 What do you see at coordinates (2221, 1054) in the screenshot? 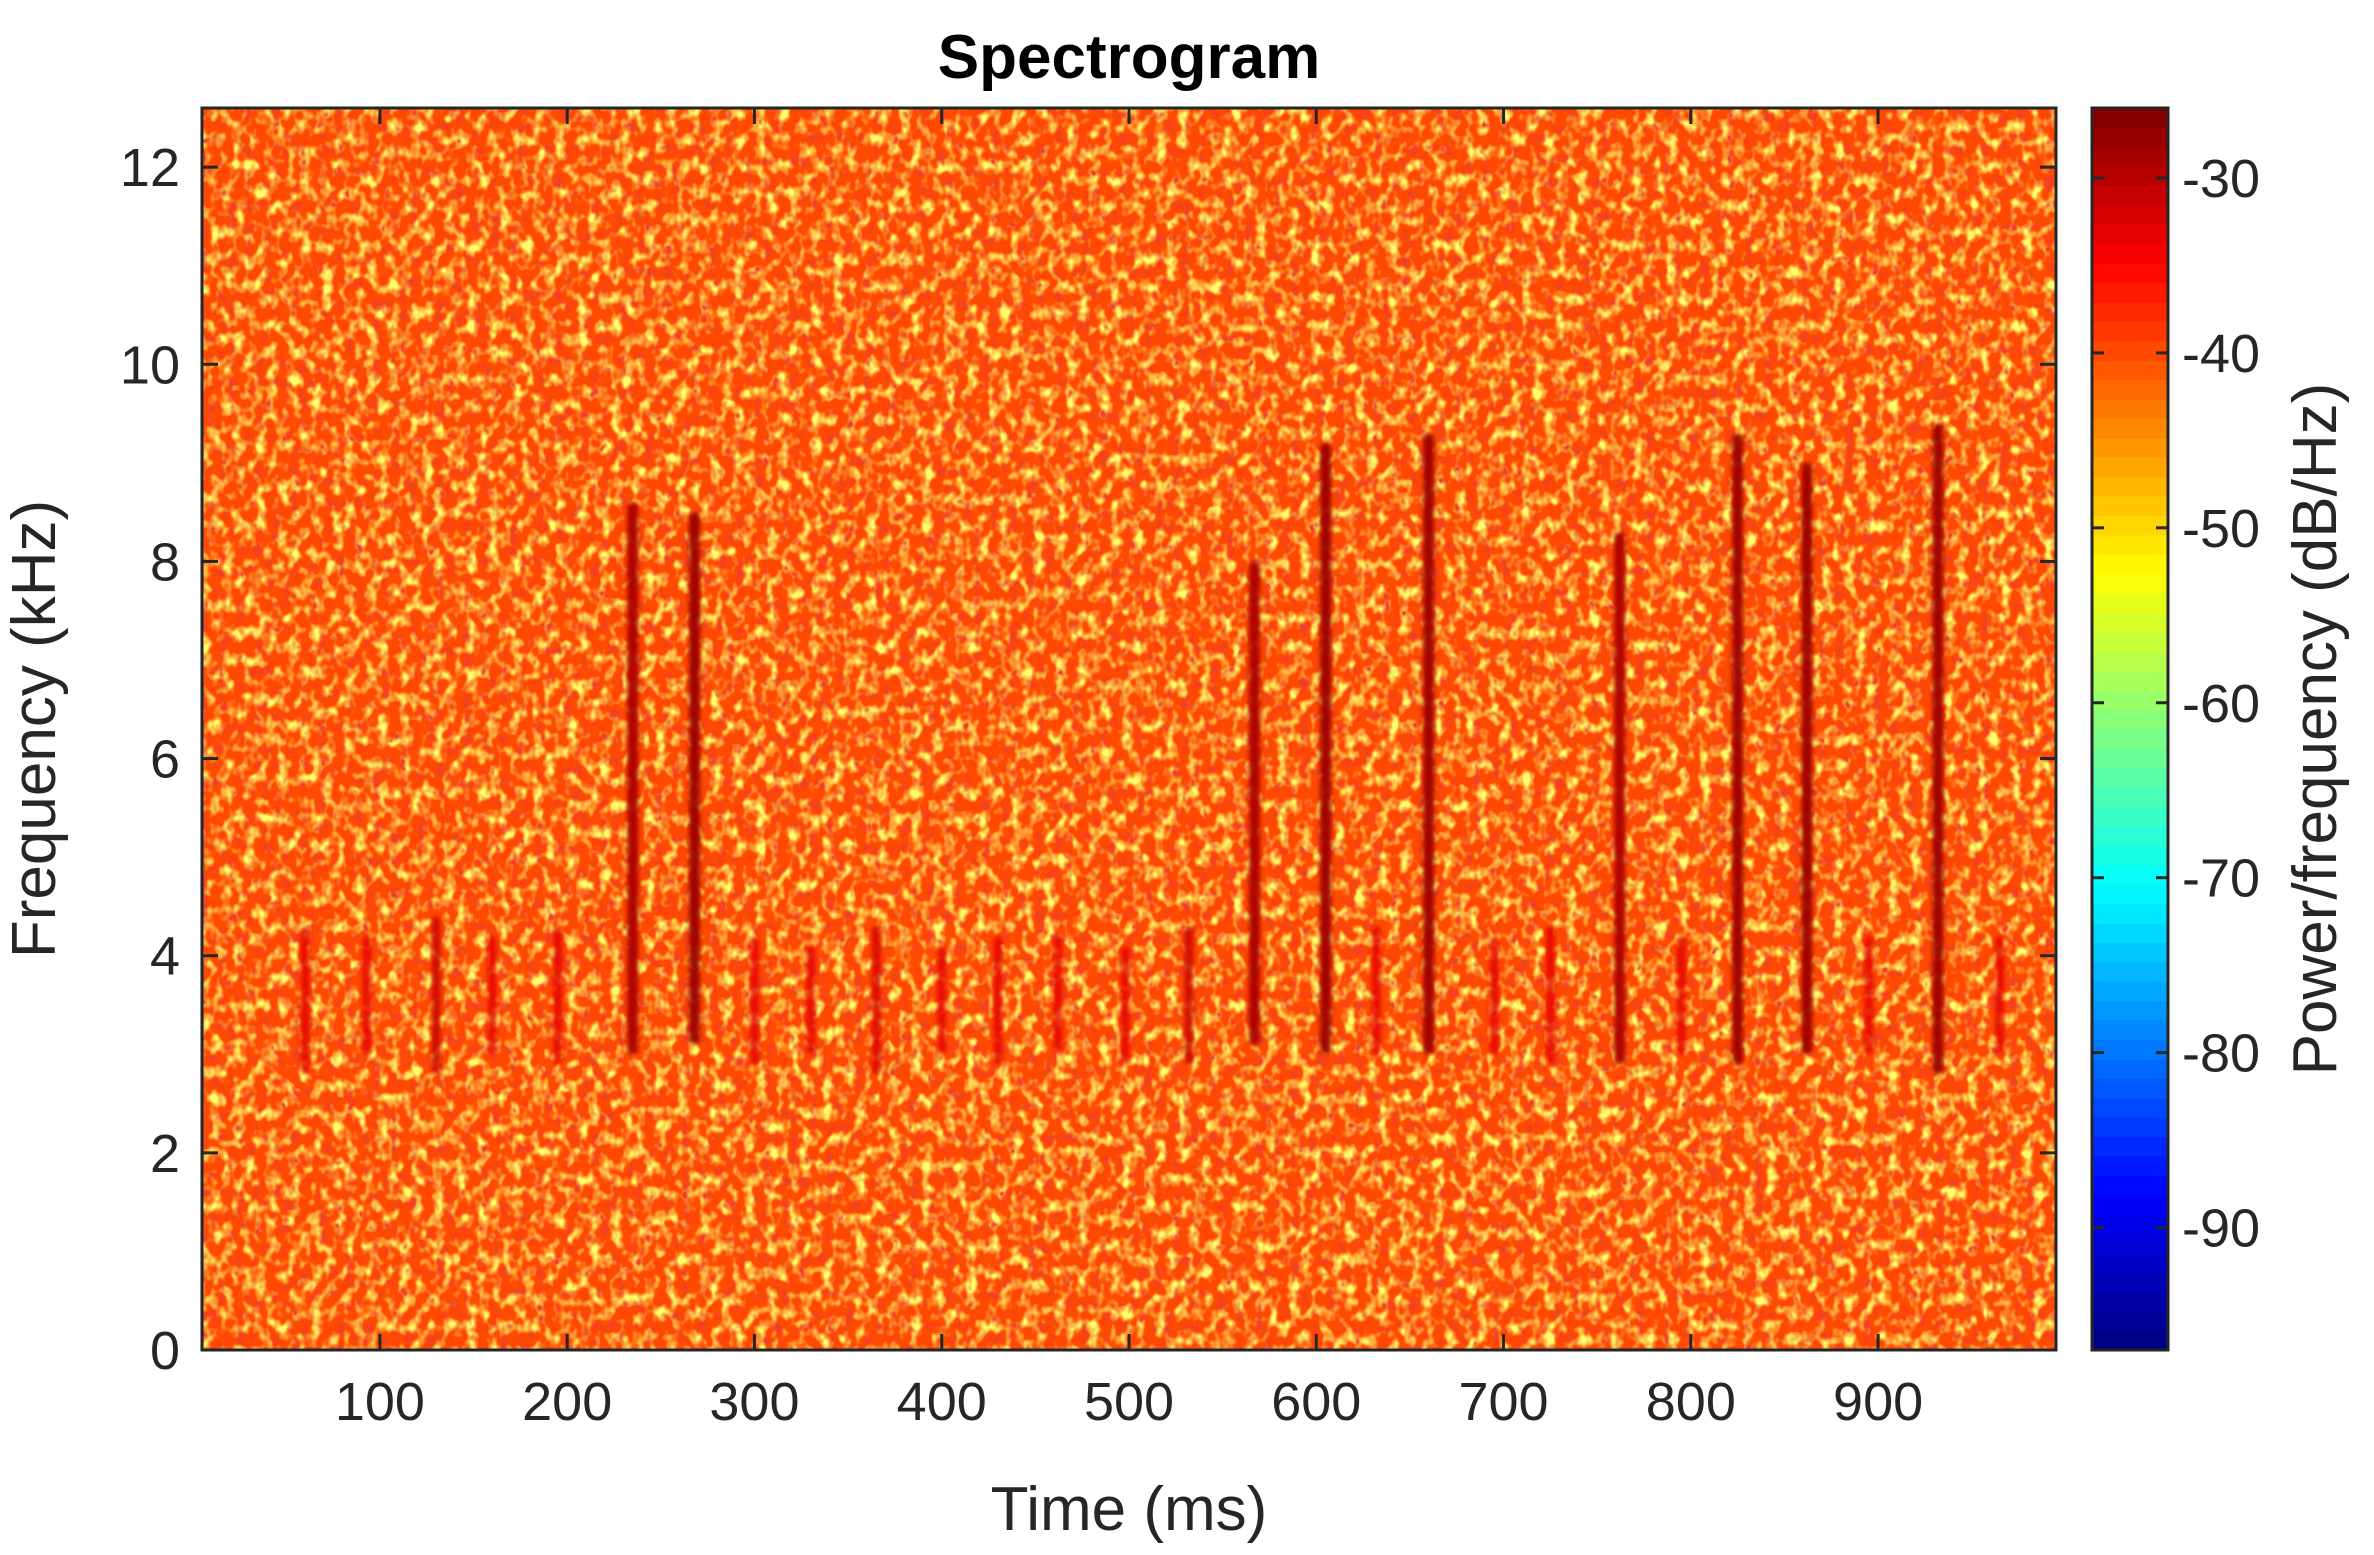
I see `colorbar-tick-label: -80` at bounding box center [2221, 1054].